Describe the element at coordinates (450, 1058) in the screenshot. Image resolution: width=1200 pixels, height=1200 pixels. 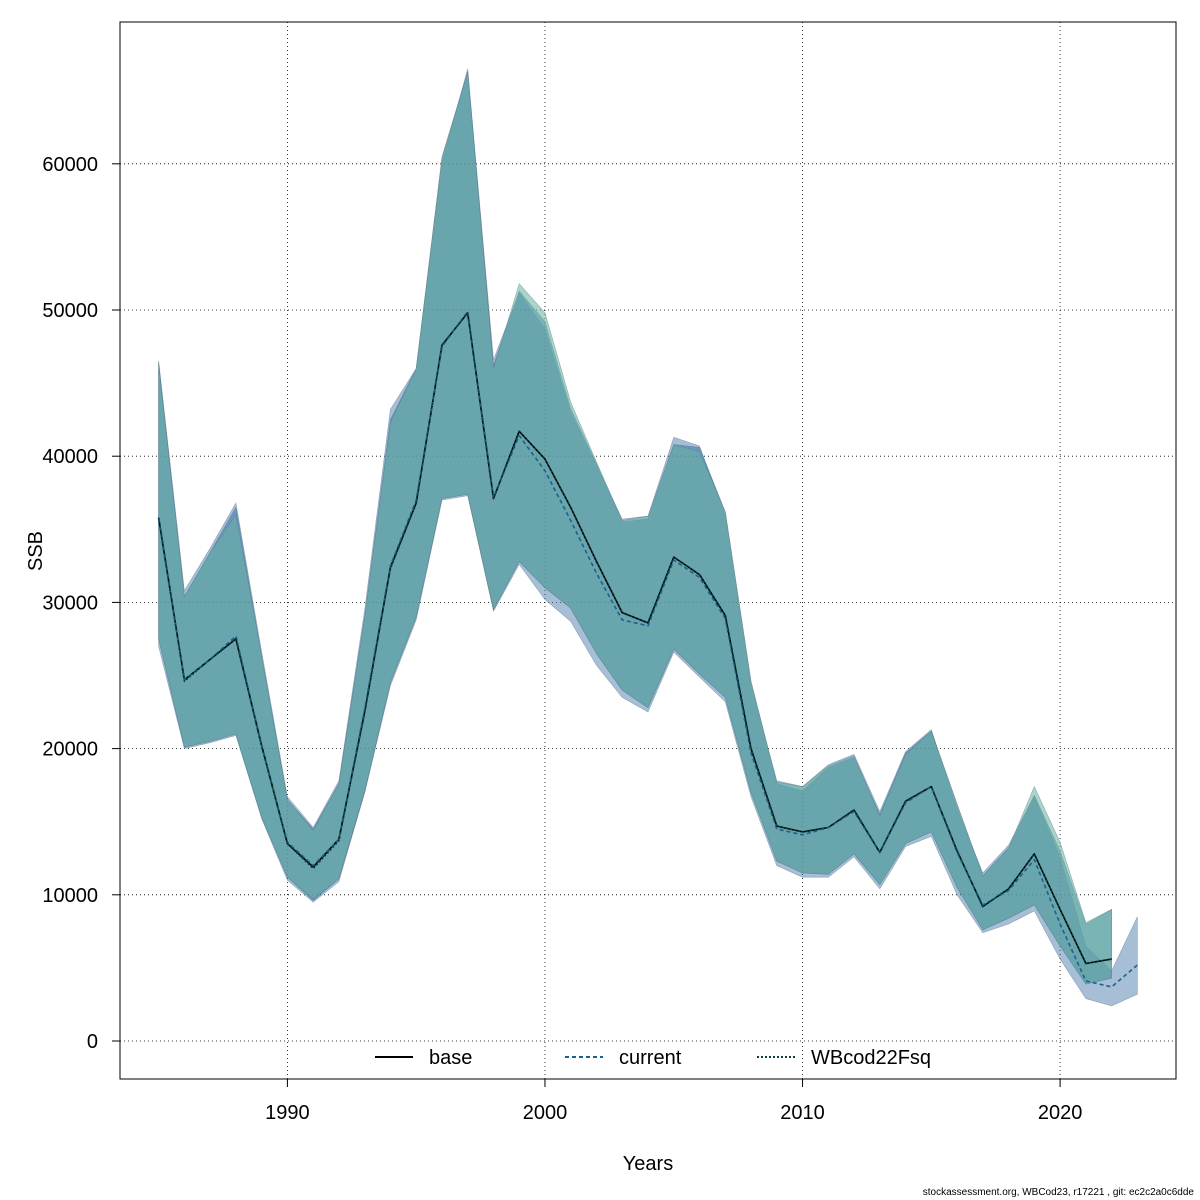
I see `legend-label-base: base` at that location.